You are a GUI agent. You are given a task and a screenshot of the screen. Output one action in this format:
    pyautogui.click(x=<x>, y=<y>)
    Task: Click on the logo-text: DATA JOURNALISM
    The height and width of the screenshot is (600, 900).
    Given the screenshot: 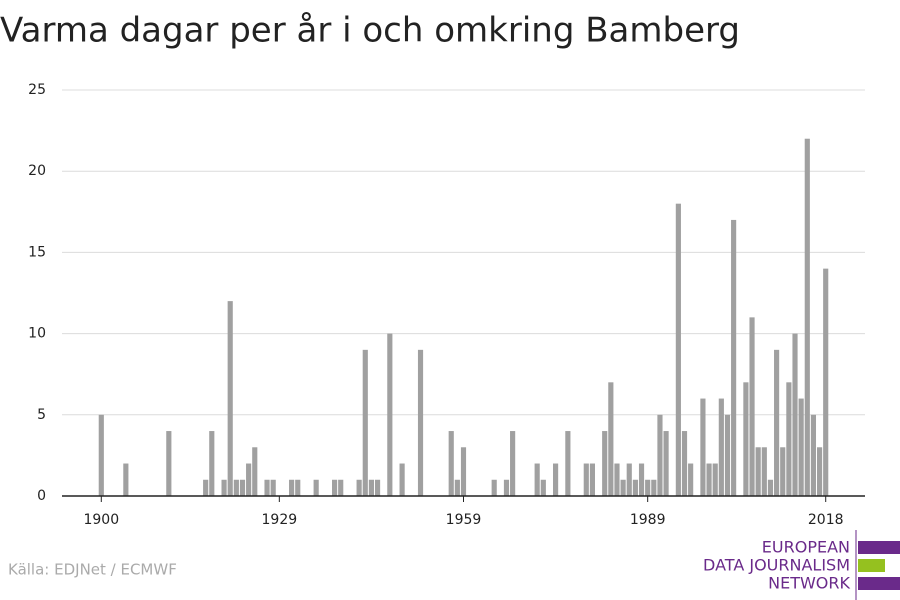 What is the action you would take?
    pyautogui.click(x=776, y=565)
    